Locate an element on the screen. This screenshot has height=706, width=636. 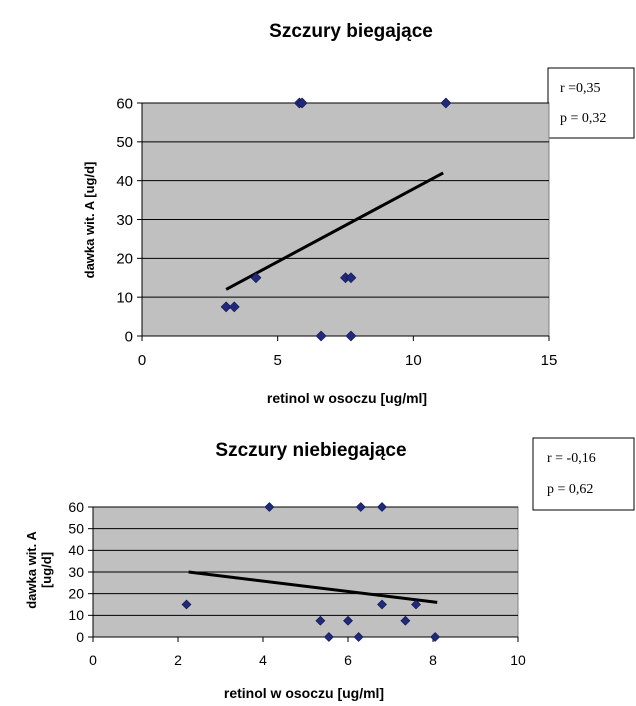
y-axis-label-line-1: dawka wit. A is located at coordinates (31, 570).